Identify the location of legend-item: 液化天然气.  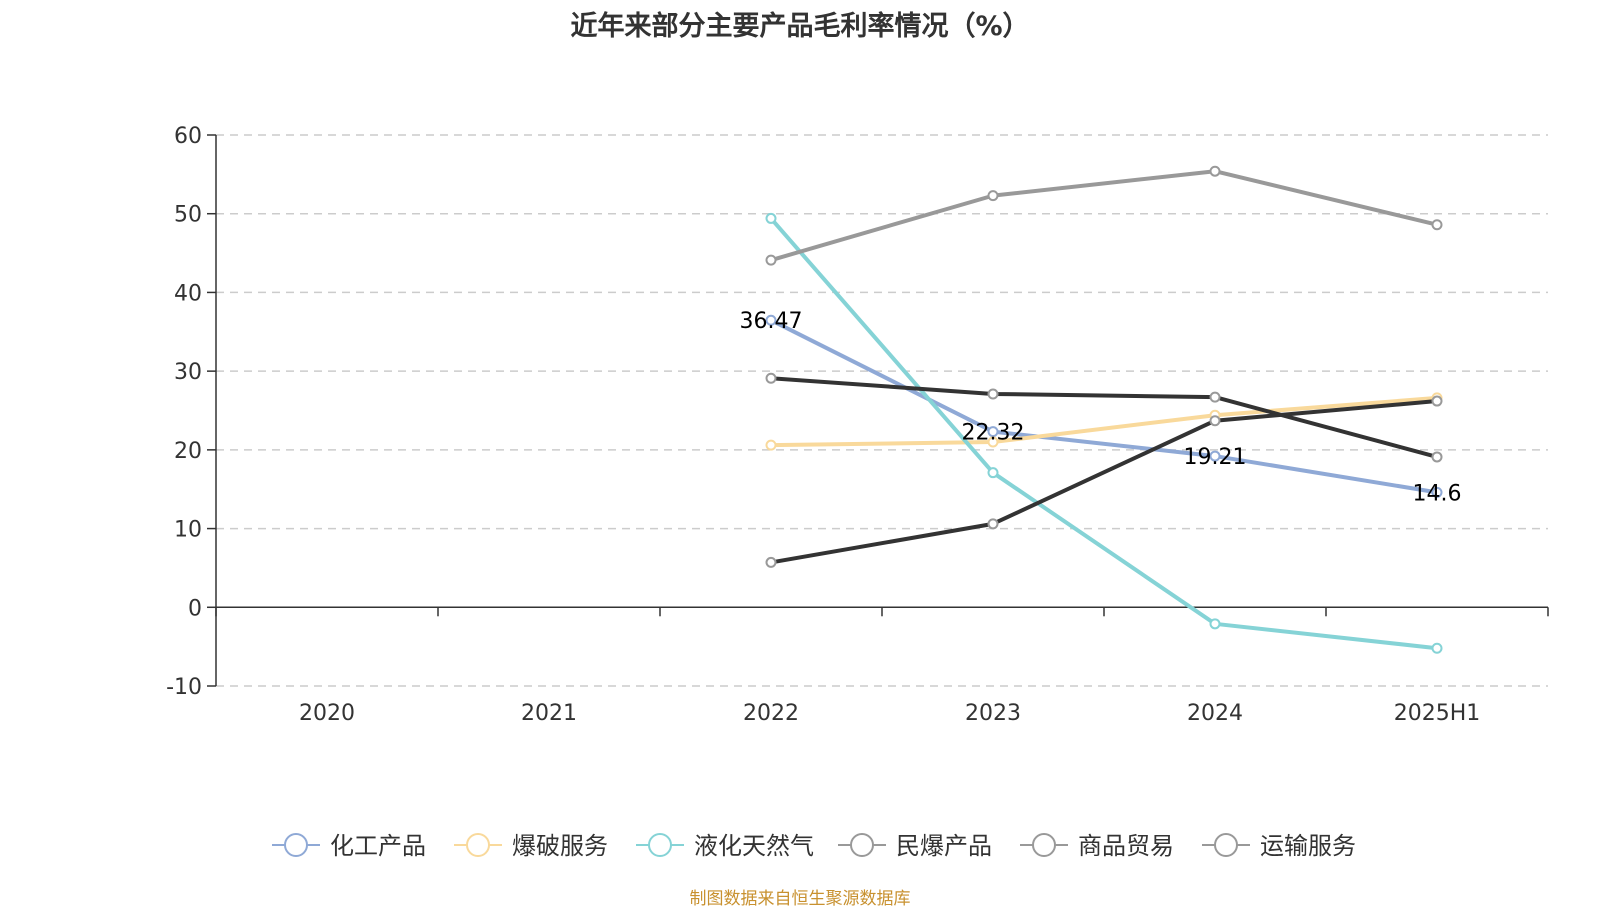
(725, 846).